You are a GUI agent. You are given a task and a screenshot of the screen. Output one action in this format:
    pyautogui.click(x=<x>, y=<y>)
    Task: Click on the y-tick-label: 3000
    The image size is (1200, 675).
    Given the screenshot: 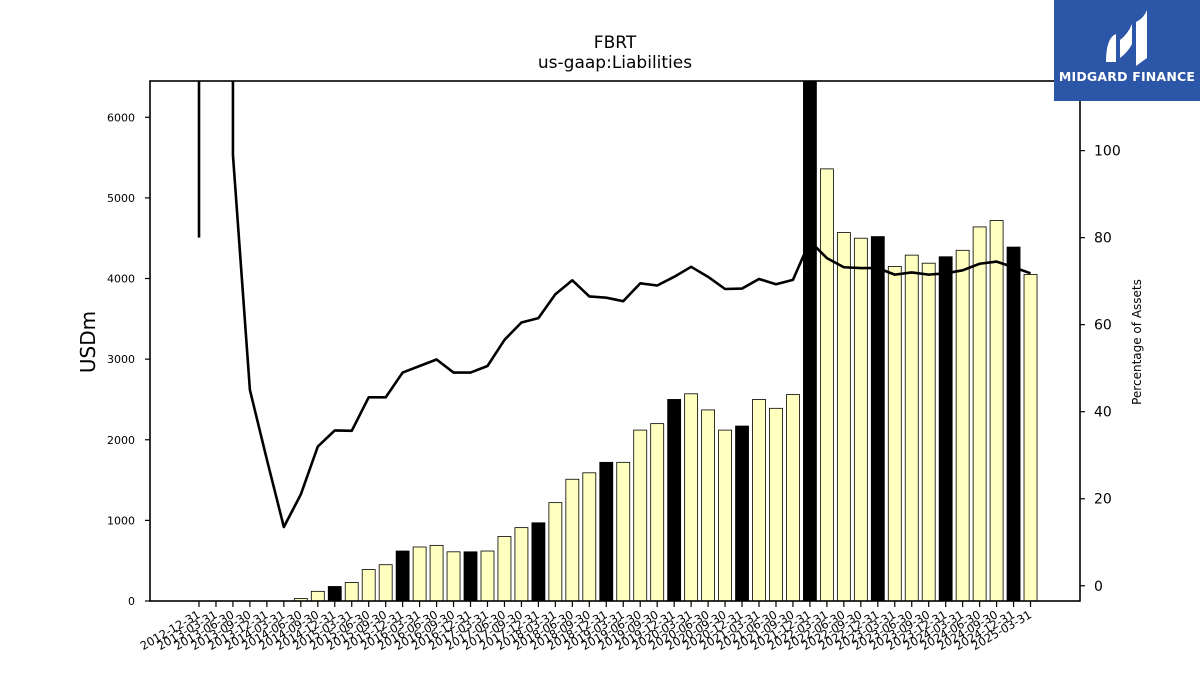 What is the action you would take?
    pyautogui.click(x=121, y=359)
    